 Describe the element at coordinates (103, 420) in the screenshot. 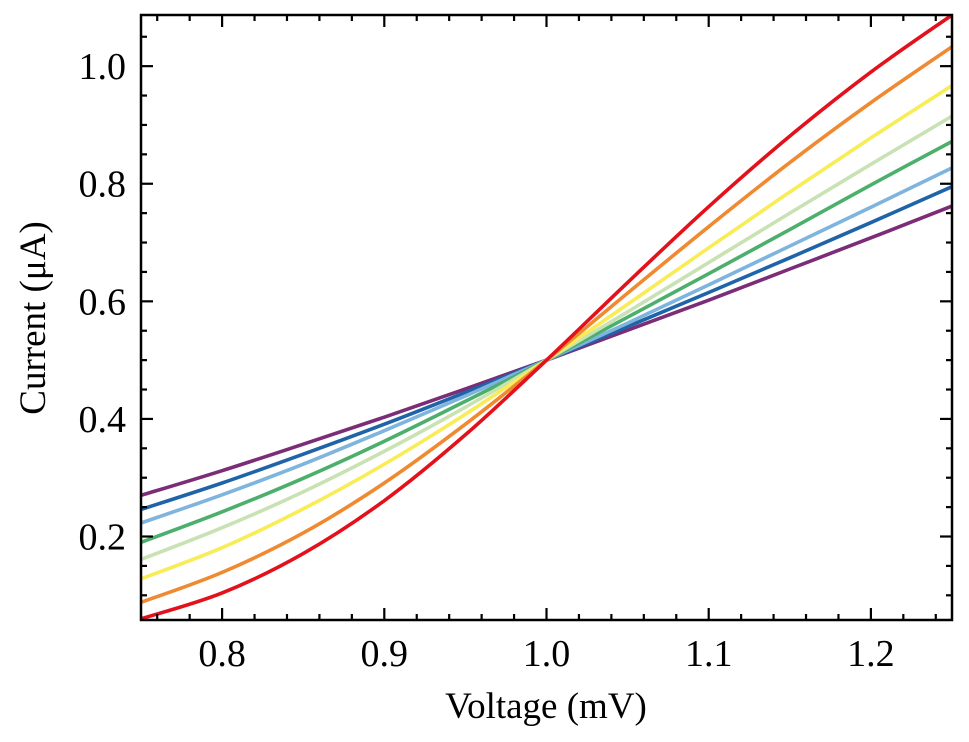

I see `y-tick-label: 0.4` at that location.